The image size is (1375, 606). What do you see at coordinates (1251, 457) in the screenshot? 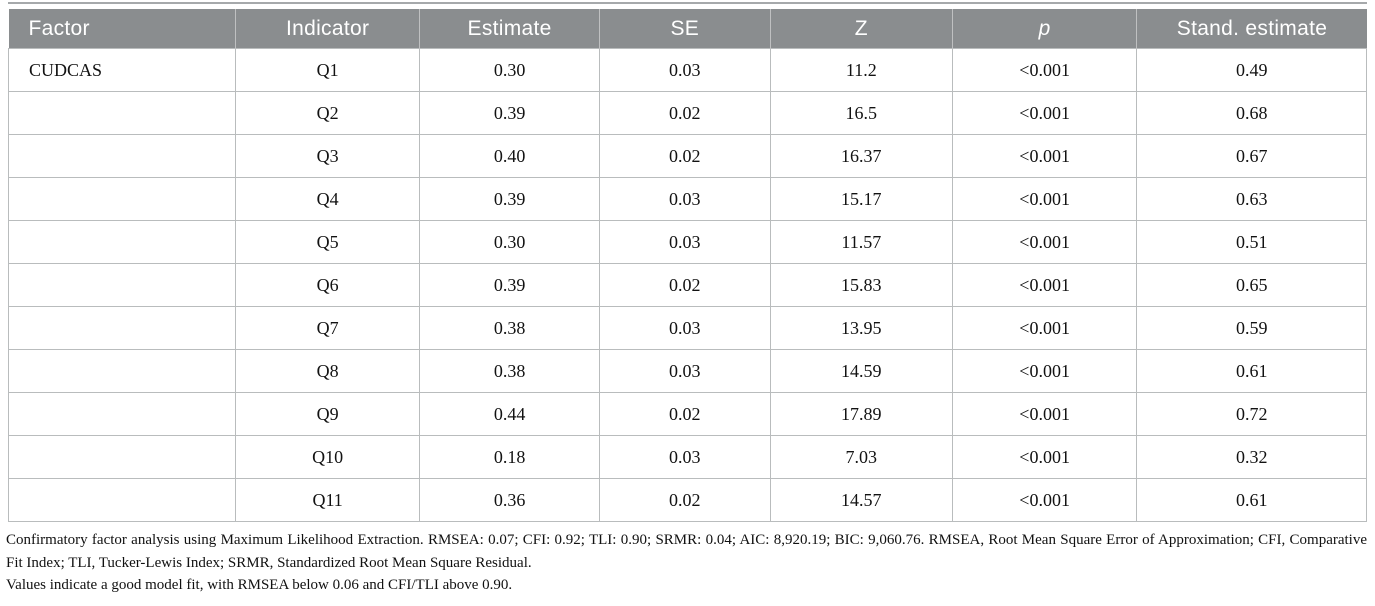
I see `cell-stand-estimate: 0.32` at bounding box center [1251, 457].